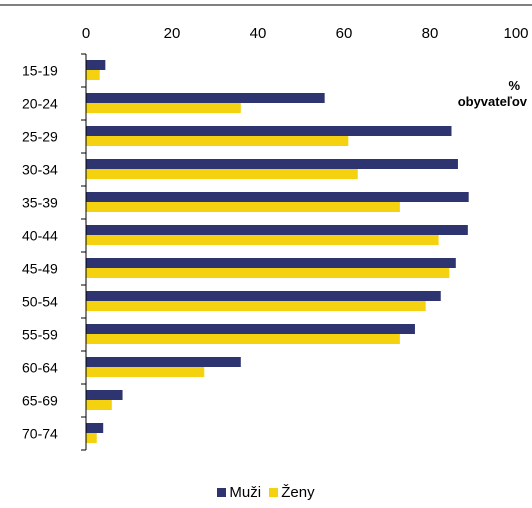 The image size is (532, 508). Describe the element at coordinates (83, 252) in the screenshot. I see `y-axis-ticks` at that location.